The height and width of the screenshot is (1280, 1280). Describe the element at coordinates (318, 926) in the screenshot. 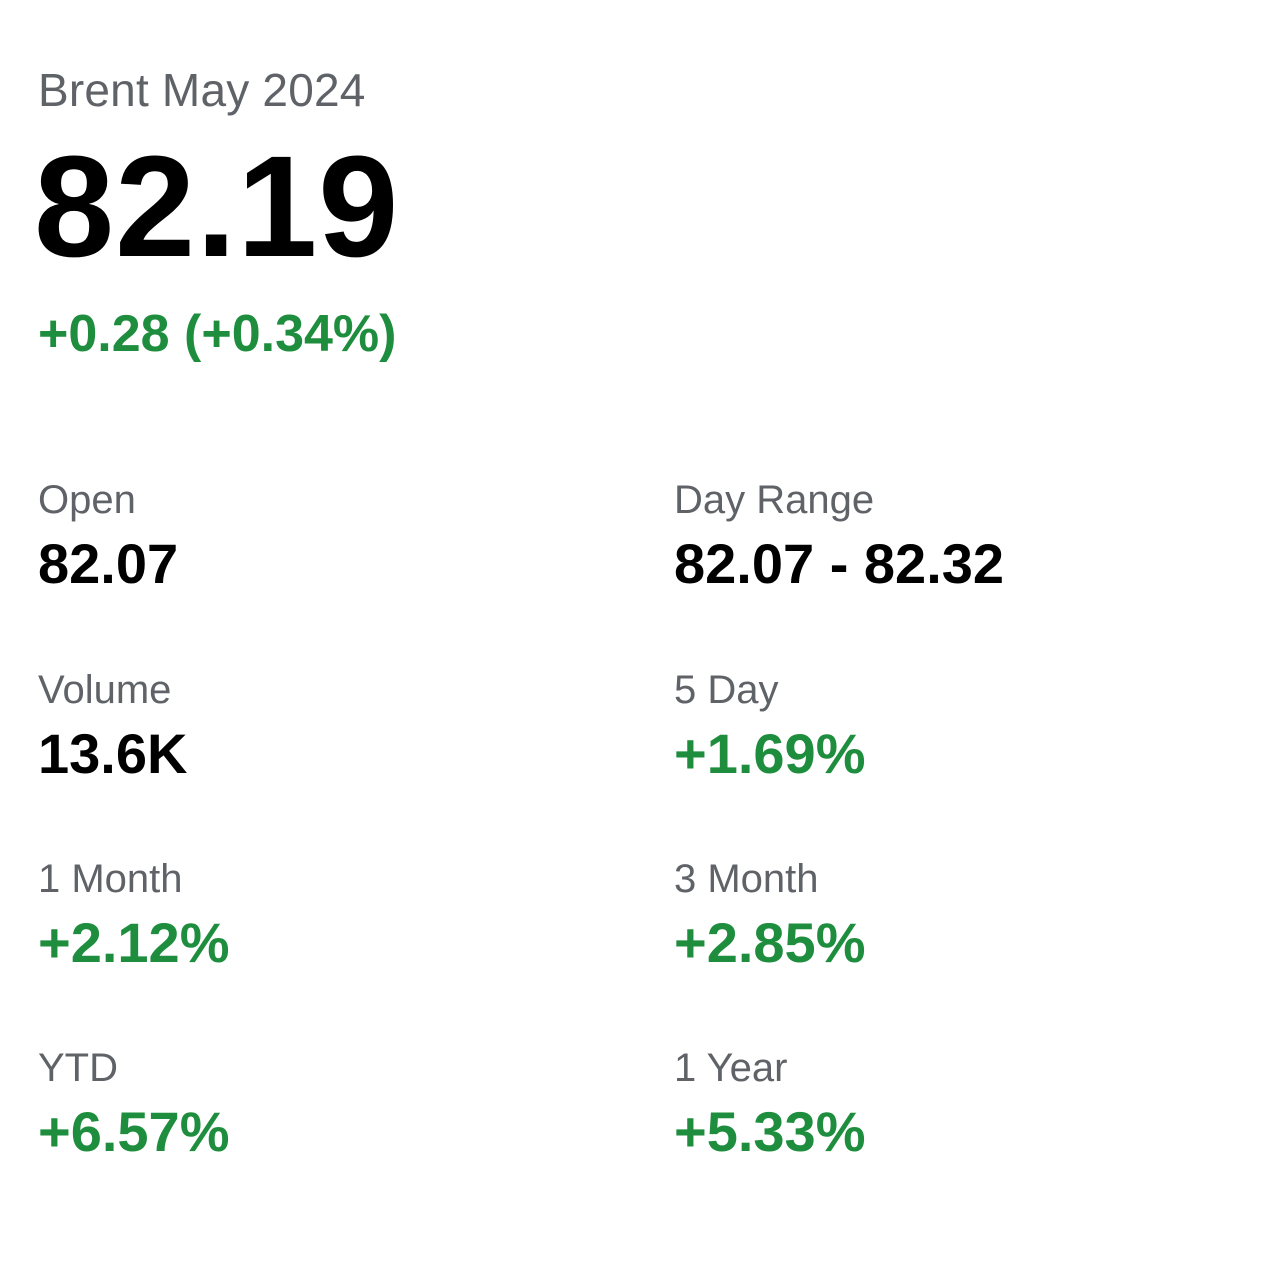

I see `stat-one-month: 1 Month +2.12%` at that location.